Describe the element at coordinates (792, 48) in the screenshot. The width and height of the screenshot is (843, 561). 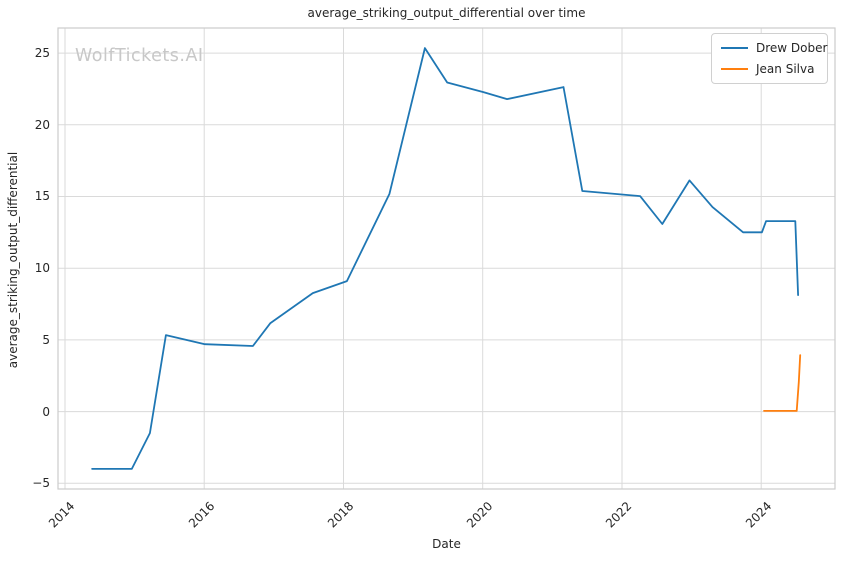
I see `legend-label: Drew Dober` at that location.